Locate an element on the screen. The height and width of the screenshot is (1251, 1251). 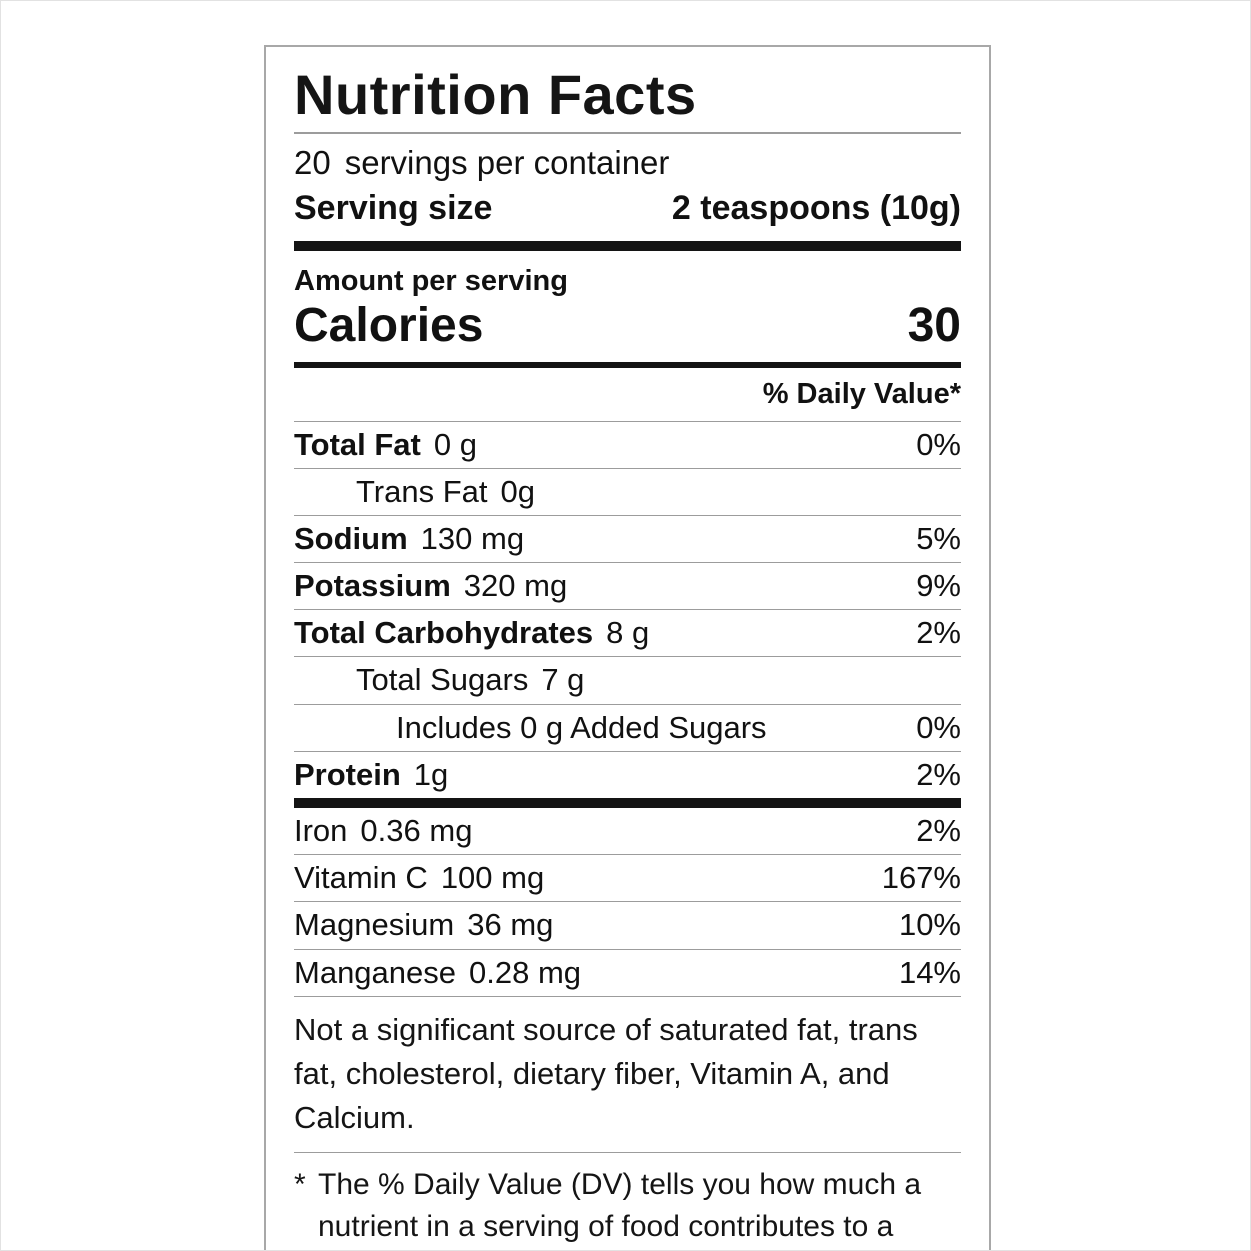
nutrient-row-added-sugars: Includes 0 g Added Sugars 0% is located at coordinates (627, 728).